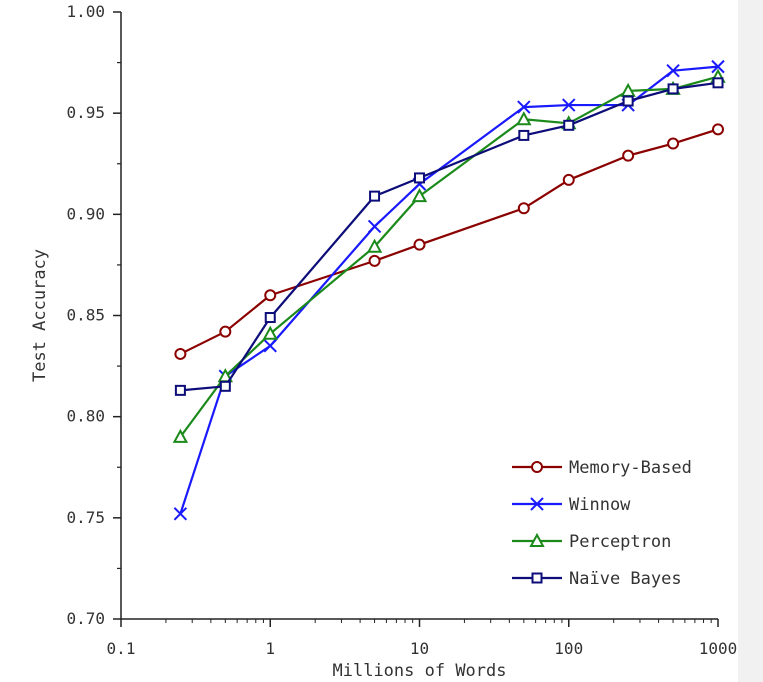  What do you see at coordinates (121, 648) in the screenshot?
I see `x-tick-label: 0.1` at bounding box center [121, 648].